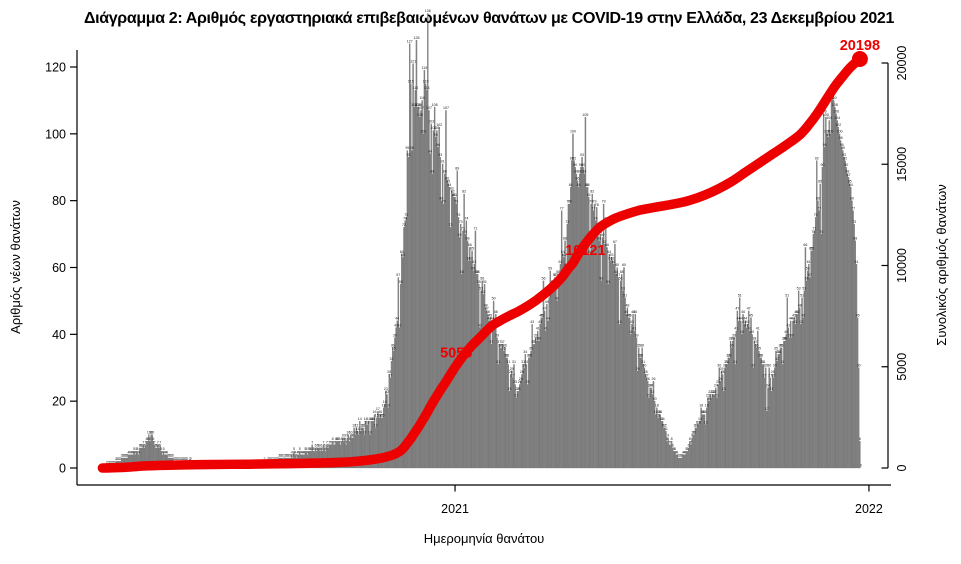 The height and width of the screenshot is (564, 961). What do you see at coordinates (753, 365) in the screenshot?
I see `bar-value: 30` at bounding box center [753, 365].